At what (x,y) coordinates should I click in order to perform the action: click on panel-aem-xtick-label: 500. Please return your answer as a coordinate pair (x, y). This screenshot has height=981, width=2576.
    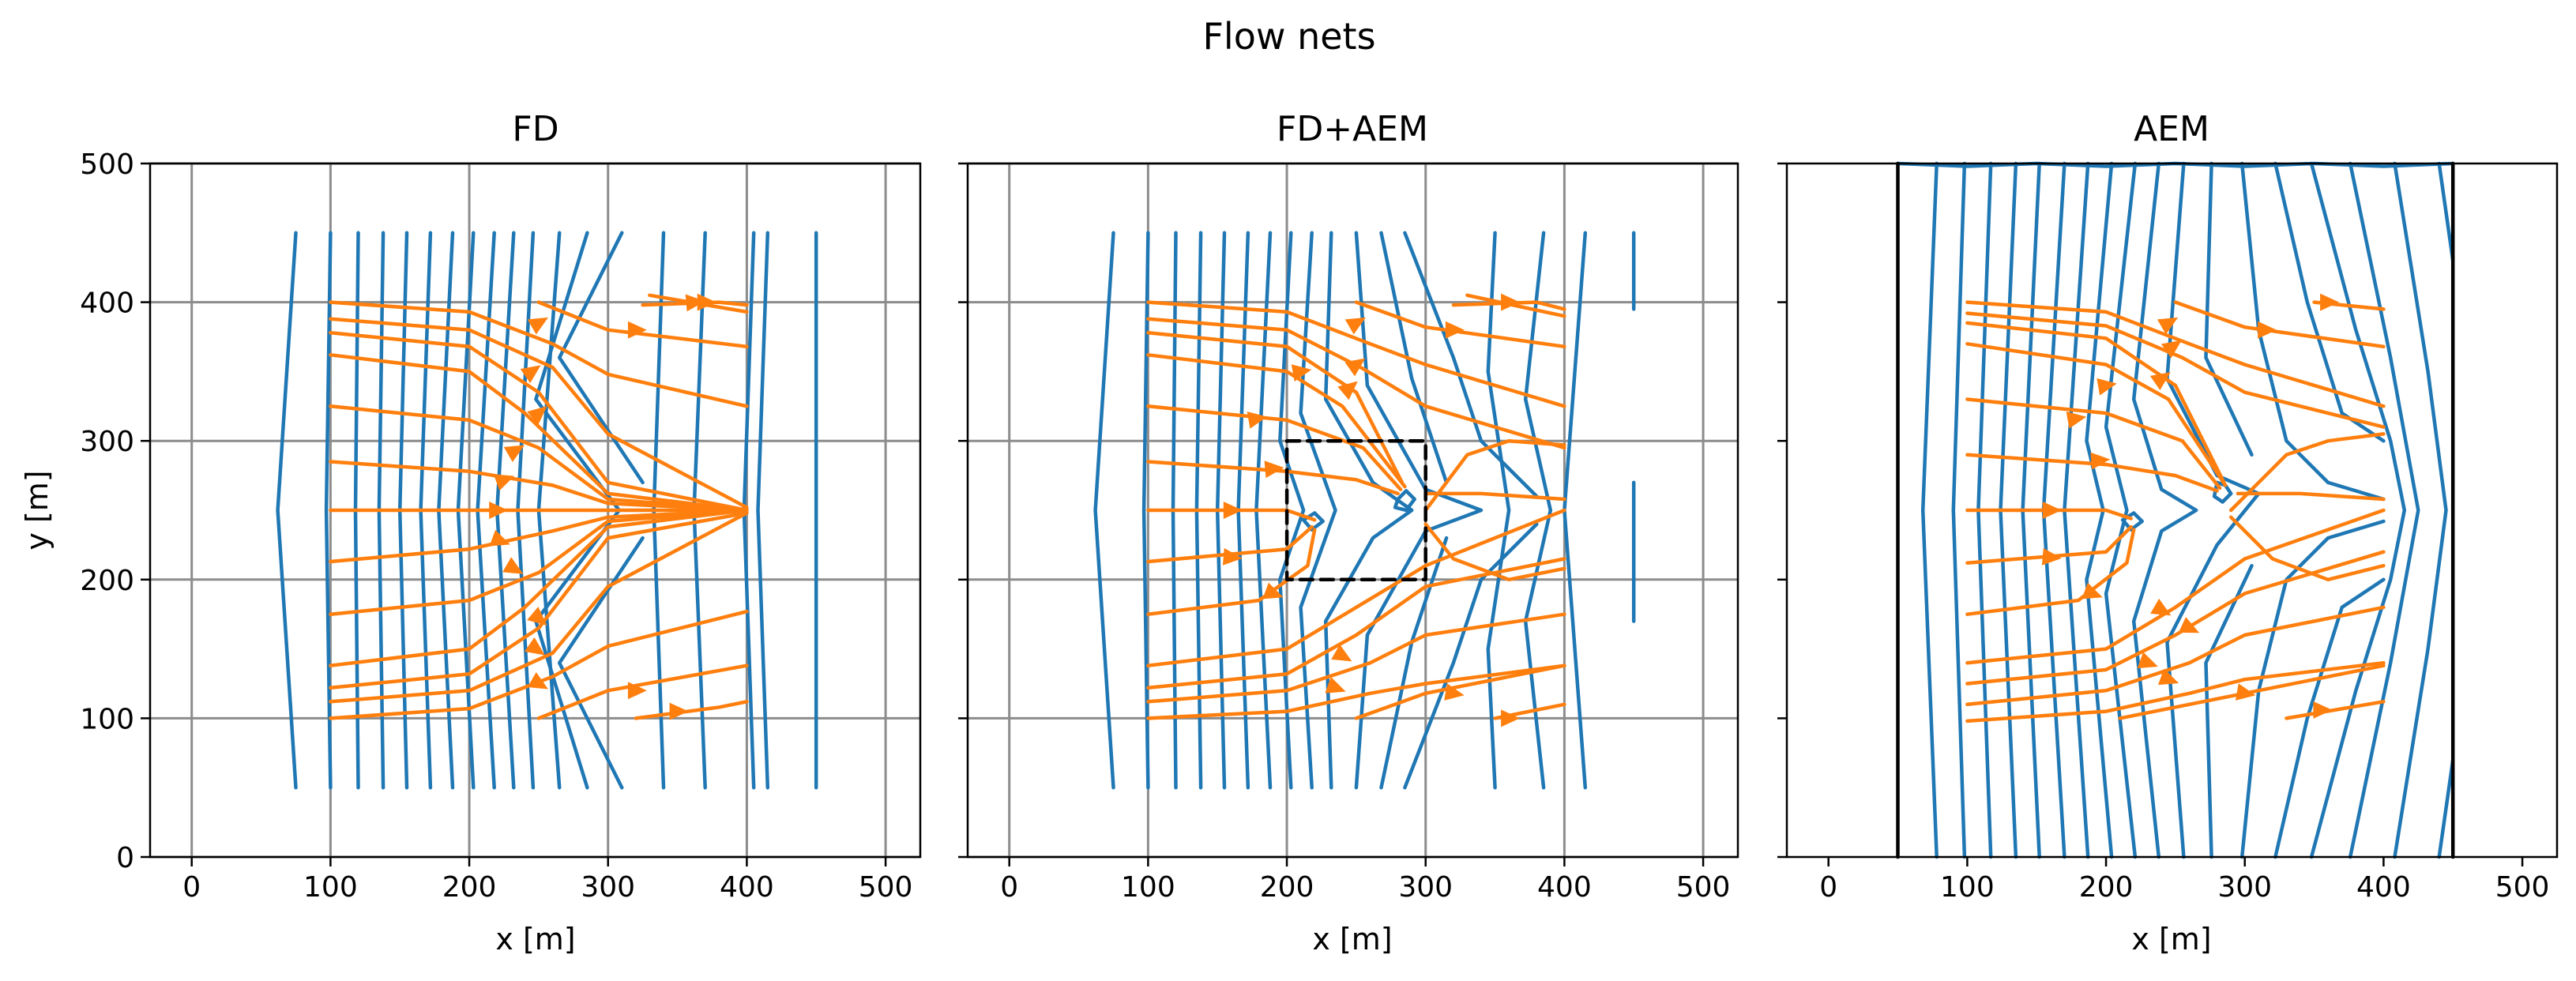
    Looking at the image, I should click on (2522, 887).